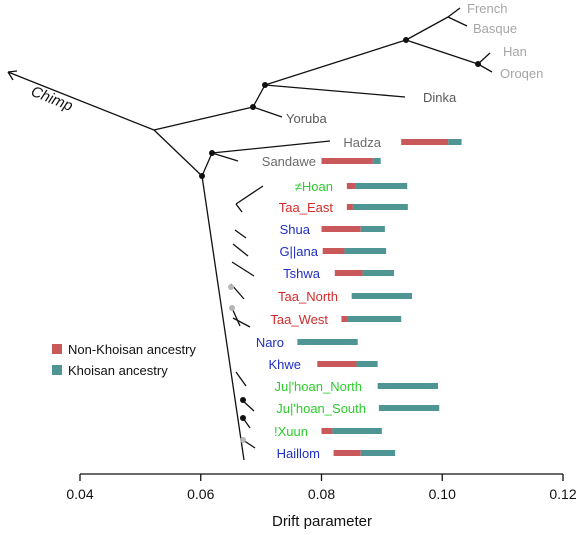  I want to click on label-yoruba: Yoruba, so click(306, 118).